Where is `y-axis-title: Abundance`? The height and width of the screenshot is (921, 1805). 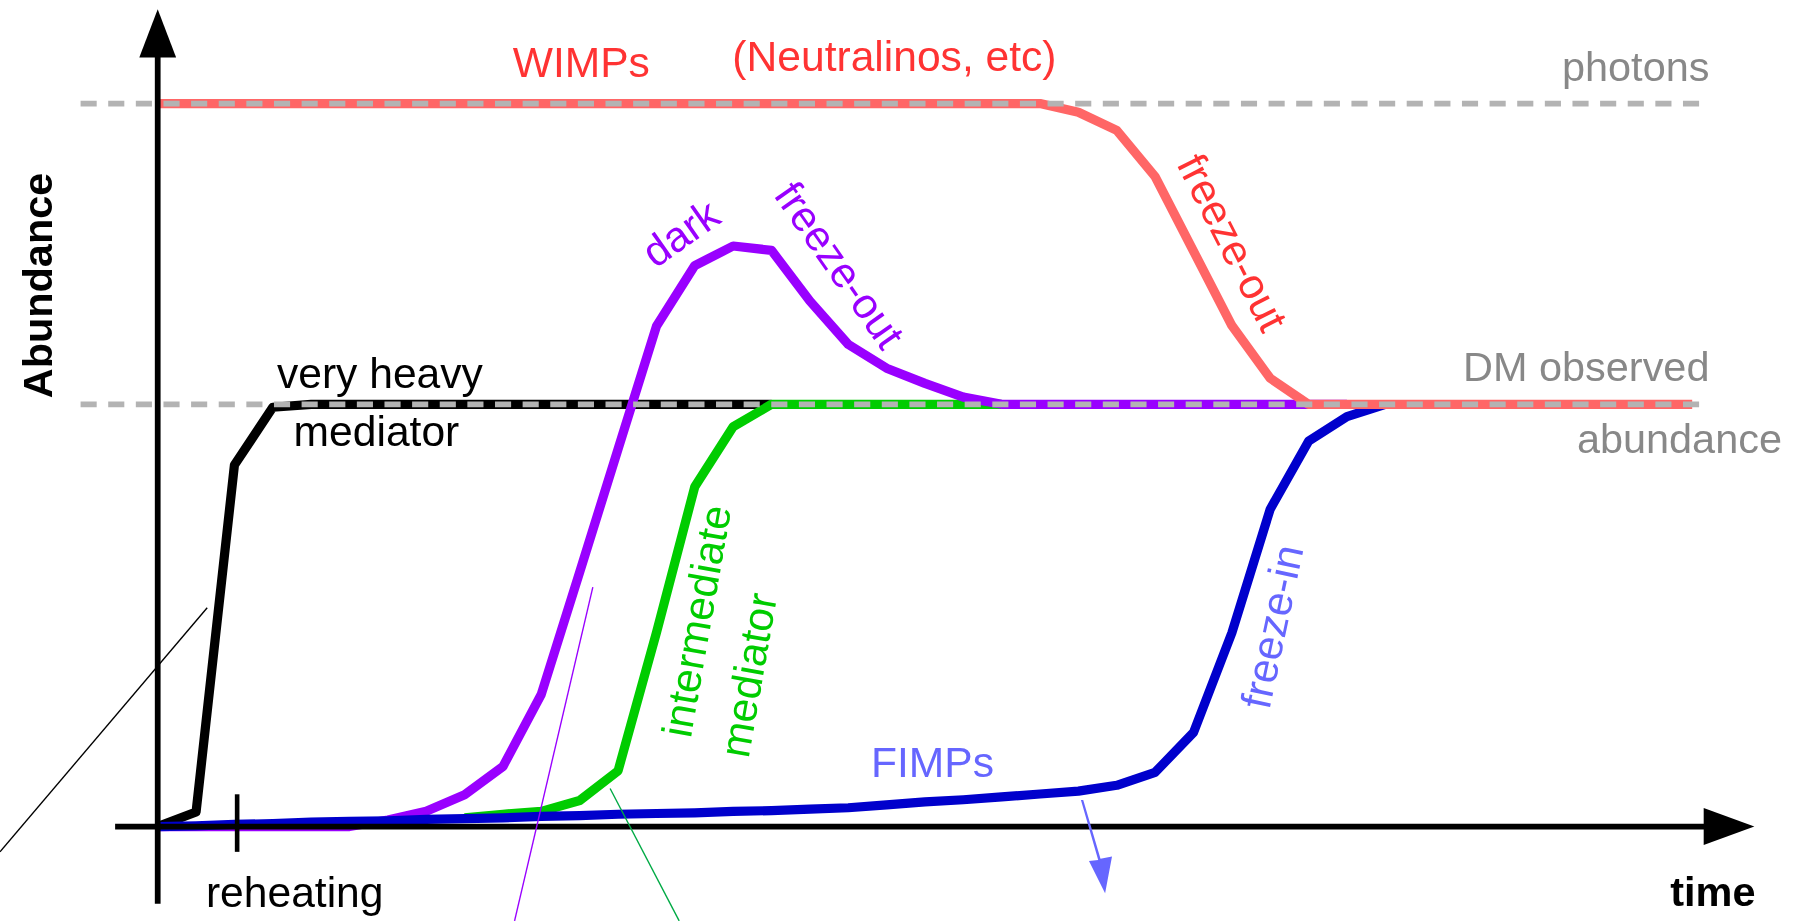 y-axis-title: Abundance is located at coordinates (37, 285).